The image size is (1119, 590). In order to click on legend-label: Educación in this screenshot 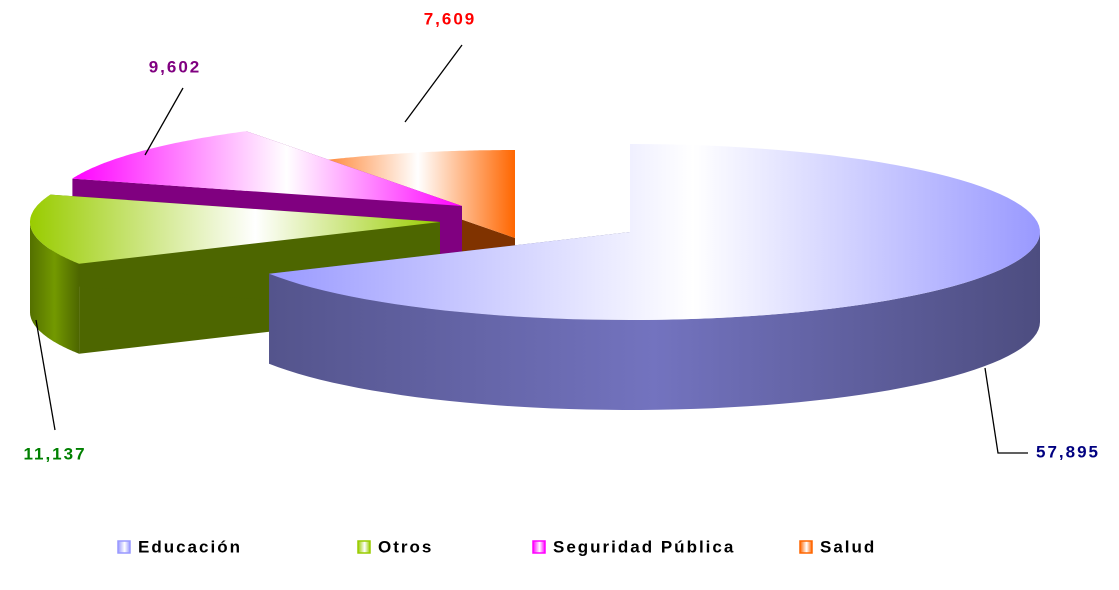, I will do `click(190, 546)`.